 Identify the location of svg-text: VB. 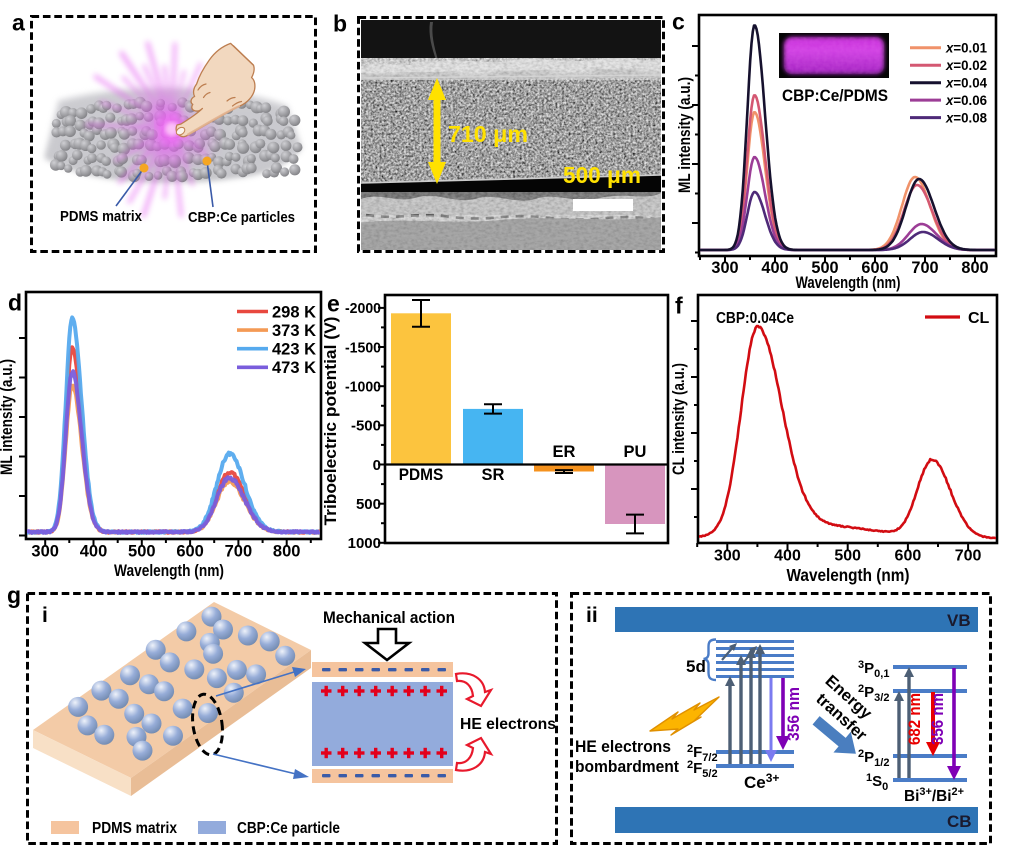
(959, 620).